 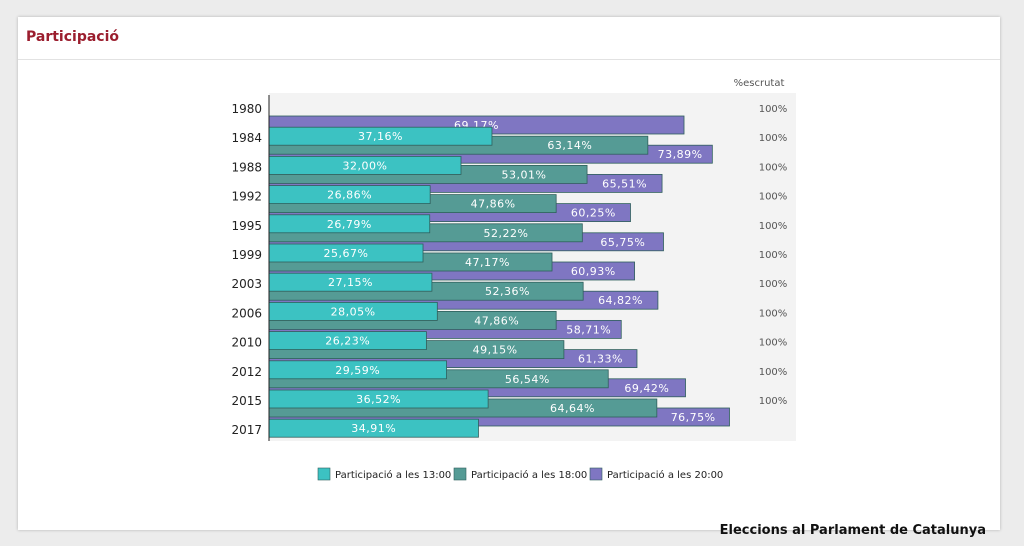 I want to click on data-label: 49,15%, so click(x=495, y=350).